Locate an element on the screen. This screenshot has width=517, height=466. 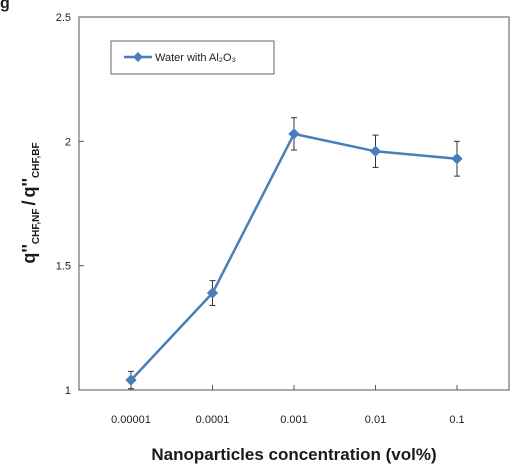
y-axis-title-sub-1: CHF,NF is located at coordinates (36, 227).